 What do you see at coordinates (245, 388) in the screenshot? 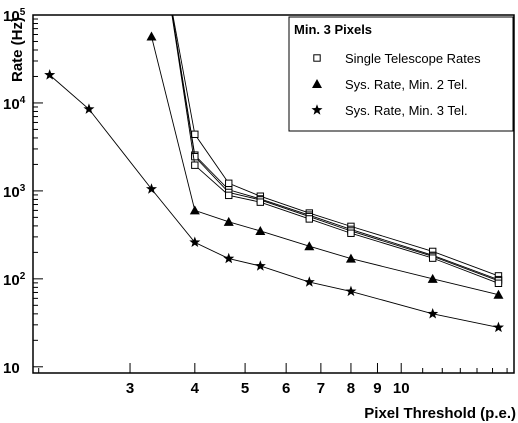
I see `x-tick-label: 5` at bounding box center [245, 388].